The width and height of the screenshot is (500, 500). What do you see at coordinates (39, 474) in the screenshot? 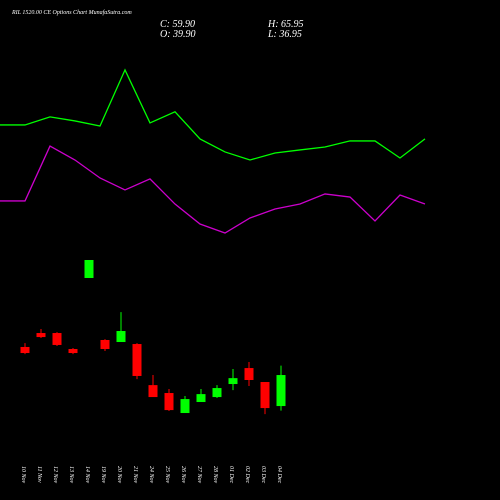
I see `x-tick-label: 11 Nov` at bounding box center [39, 474].